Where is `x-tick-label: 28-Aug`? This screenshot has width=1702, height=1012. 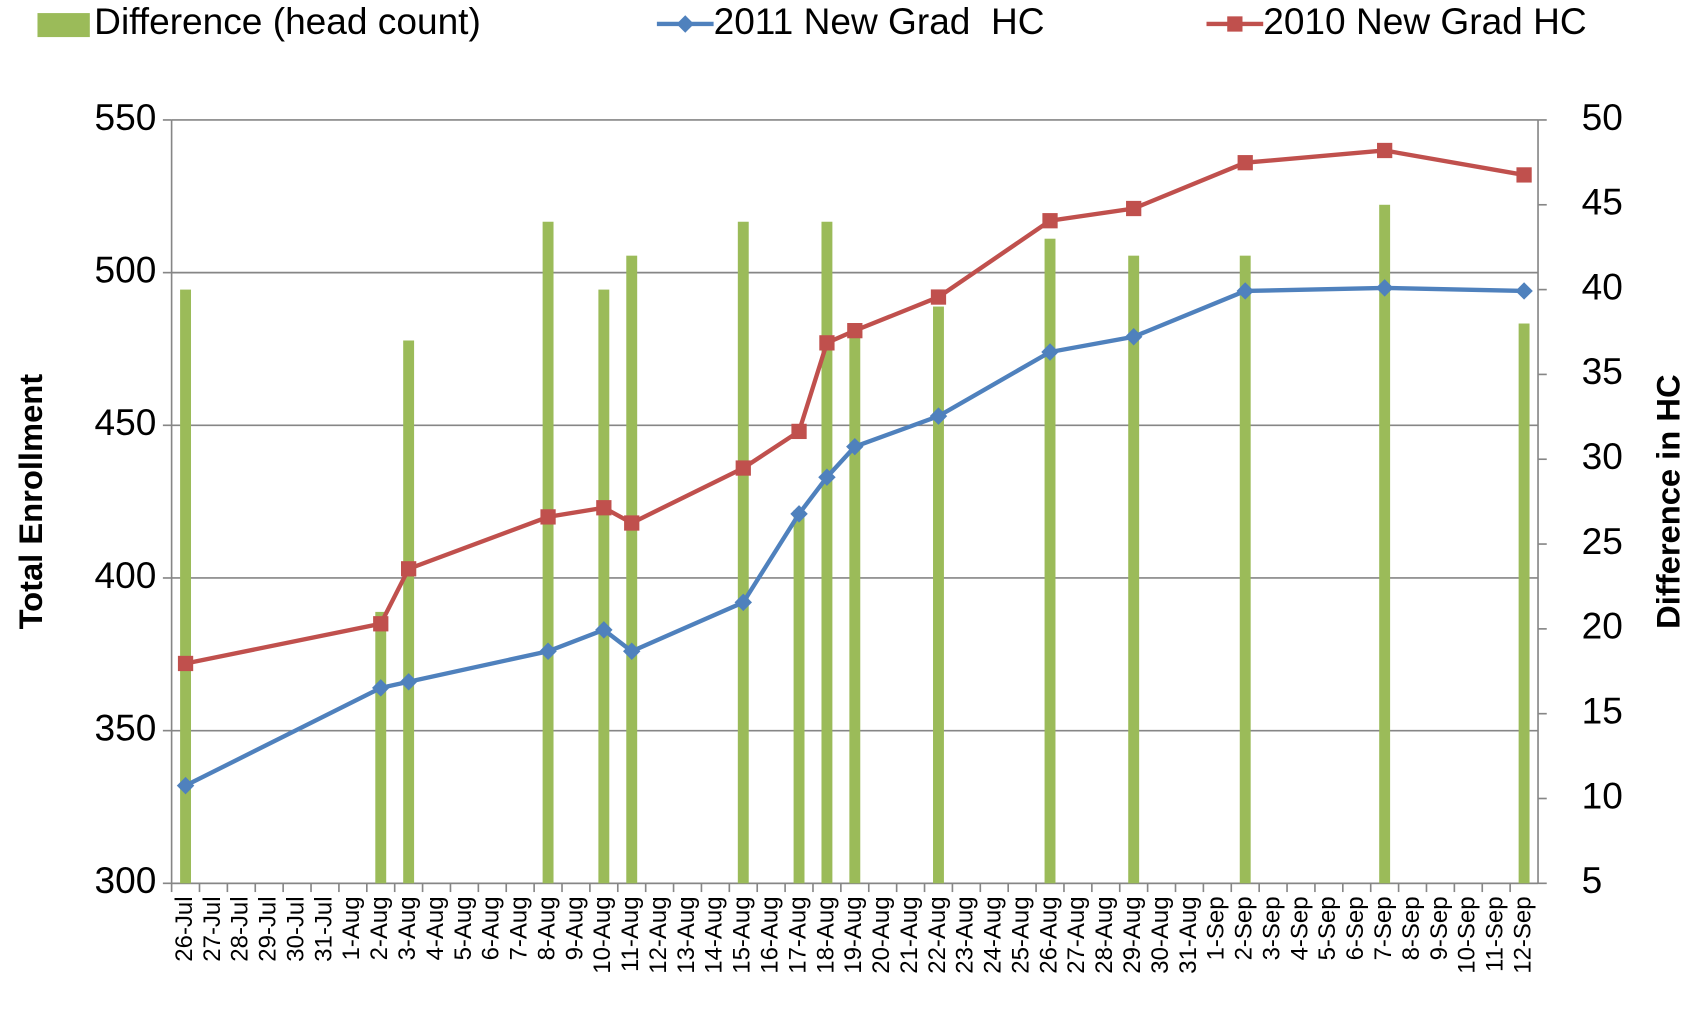 x-tick-label: 28-Aug is located at coordinates (1104, 934).